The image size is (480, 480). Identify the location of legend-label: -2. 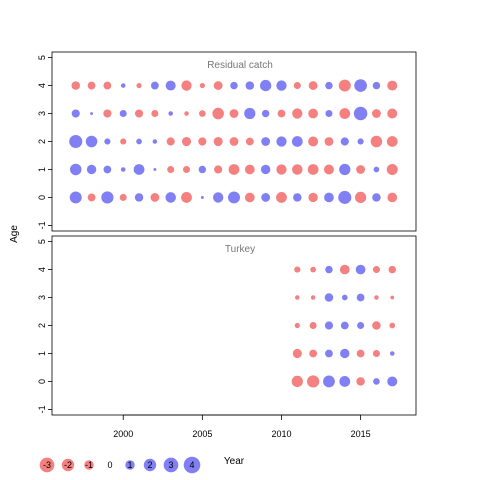
(68, 465).